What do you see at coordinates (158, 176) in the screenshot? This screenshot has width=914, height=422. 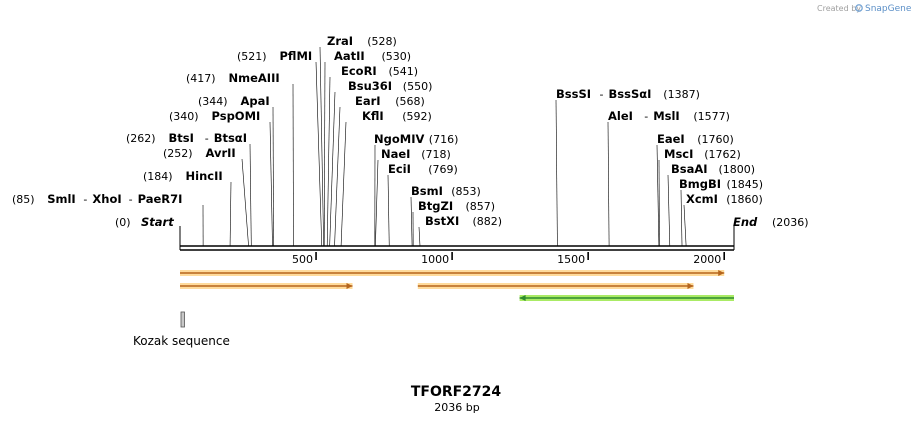 I see `site-position: (184)` at bounding box center [158, 176].